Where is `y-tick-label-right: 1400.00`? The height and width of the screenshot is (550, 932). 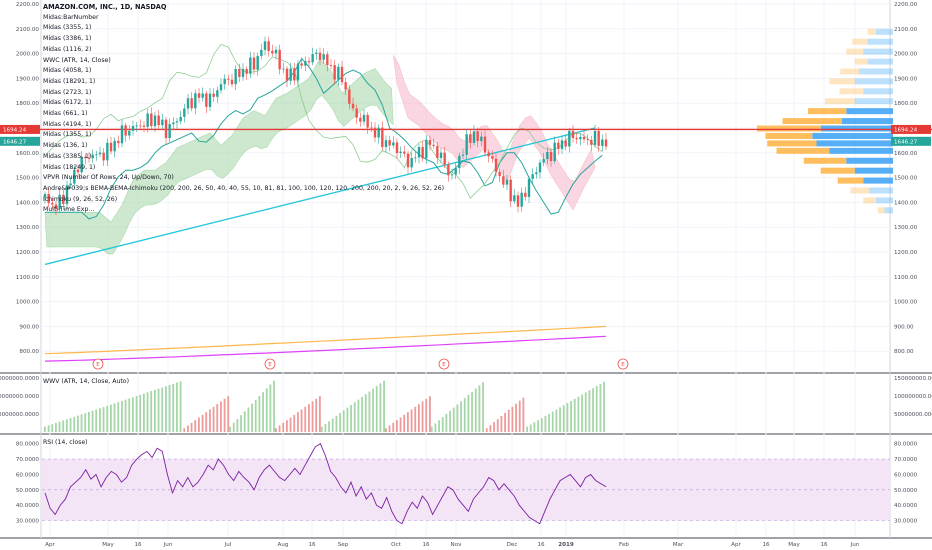 y-tick-label-right: 1400.00 is located at coordinates (906, 203).